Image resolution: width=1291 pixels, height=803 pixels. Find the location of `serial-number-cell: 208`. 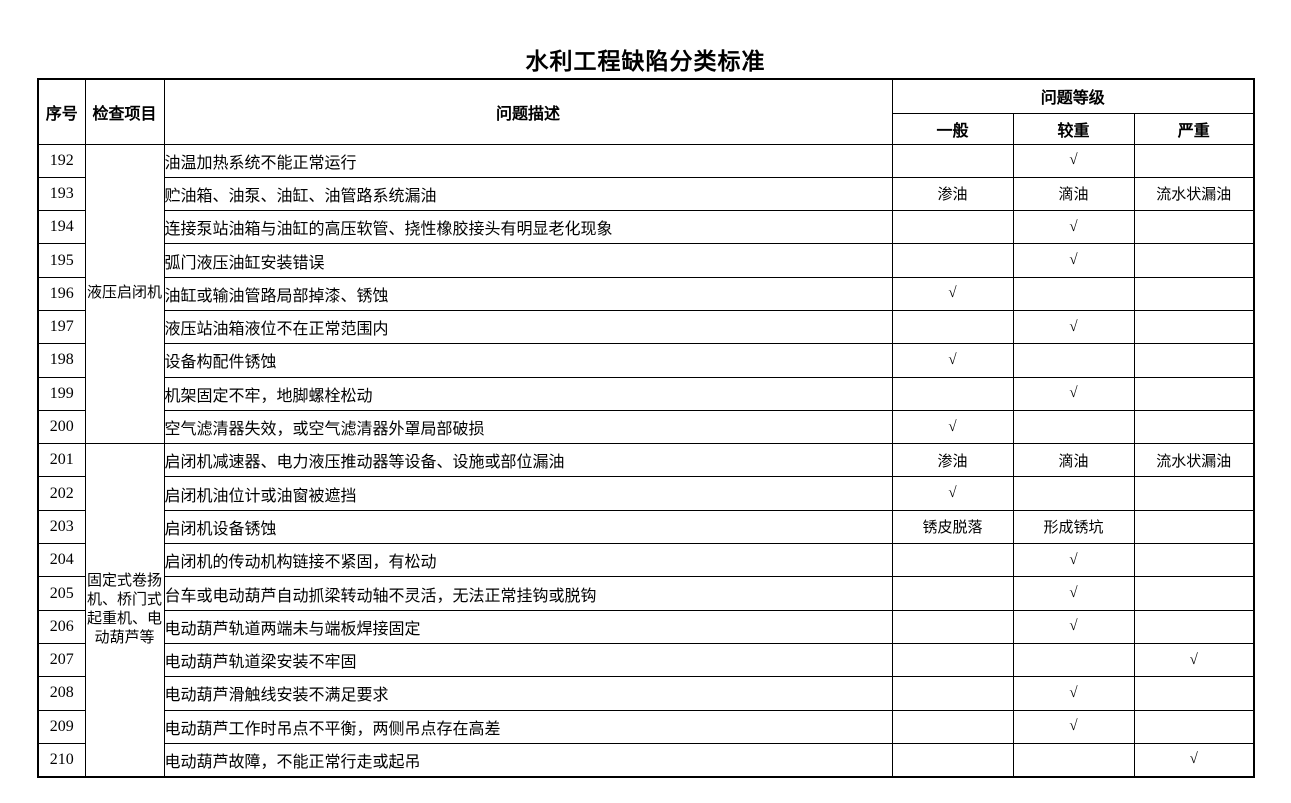

serial-number-cell: 208 is located at coordinates (61, 693).